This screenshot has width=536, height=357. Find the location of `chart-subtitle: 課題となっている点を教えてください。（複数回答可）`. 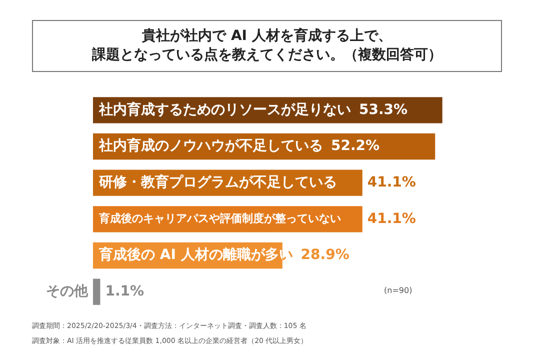

chart-subtitle: 課題となっている点を教えてください。（複数回答可） is located at coordinates (267, 55).